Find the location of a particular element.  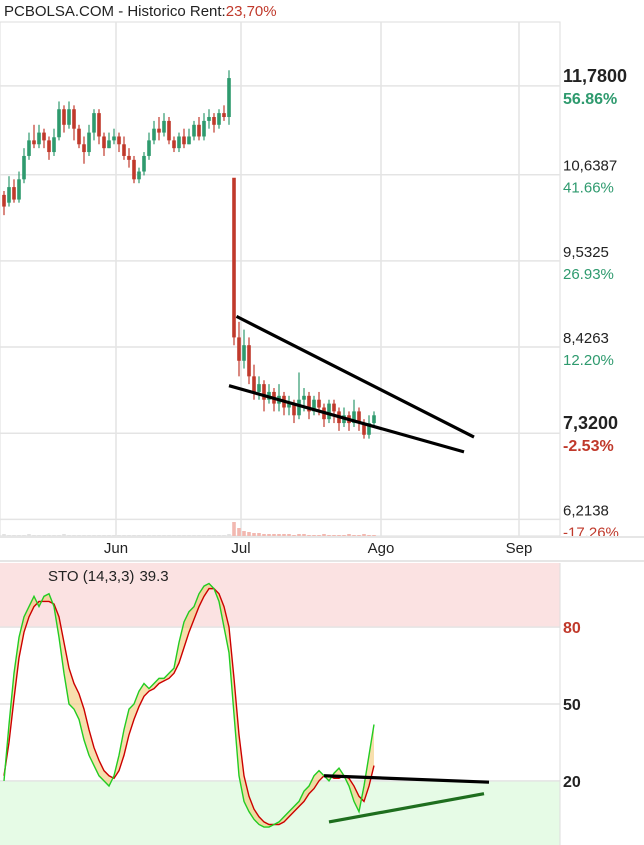

price-tick-label: 7,3200 is located at coordinates (590, 423).